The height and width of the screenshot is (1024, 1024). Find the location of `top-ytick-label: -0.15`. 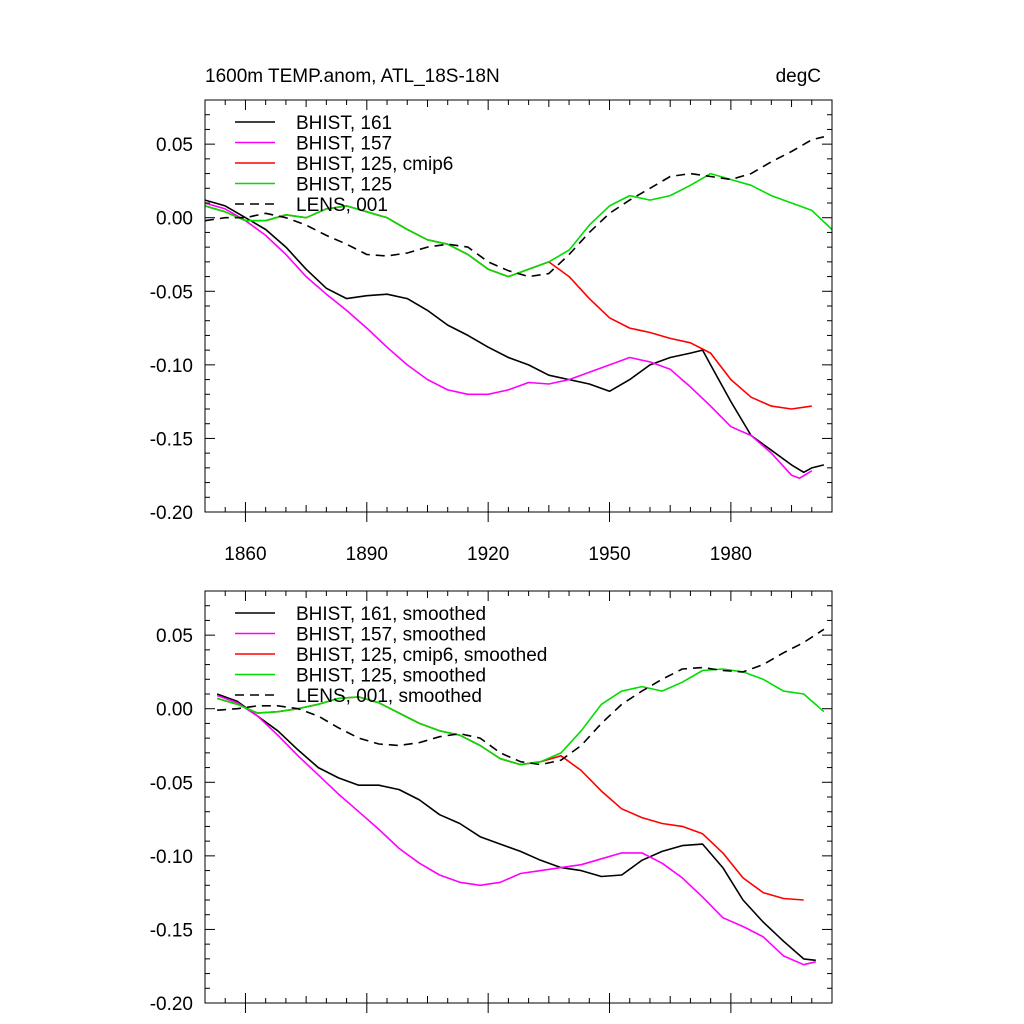

top-ytick-label: -0.15 is located at coordinates (171, 439).